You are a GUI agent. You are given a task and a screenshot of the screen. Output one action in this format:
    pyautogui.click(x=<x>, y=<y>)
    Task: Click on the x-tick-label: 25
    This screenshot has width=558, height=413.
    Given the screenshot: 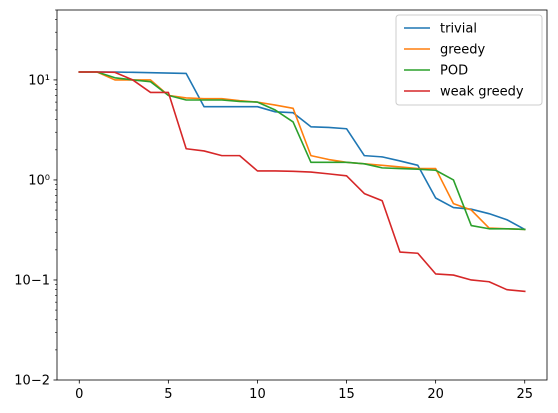 What is the action you would take?
    pyautogui.click(x=524, y=394)
    